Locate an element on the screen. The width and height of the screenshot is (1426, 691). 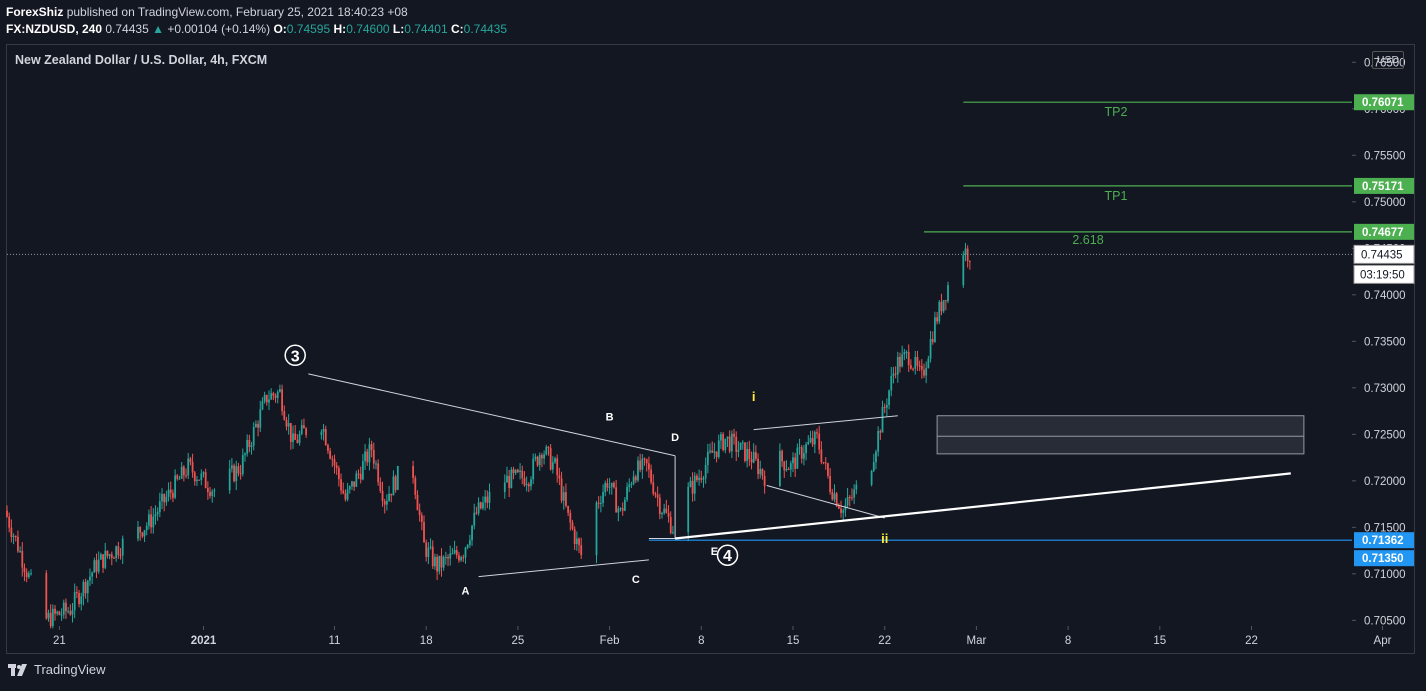
low-value: 0.74401 is located at coordinates (426, 29).